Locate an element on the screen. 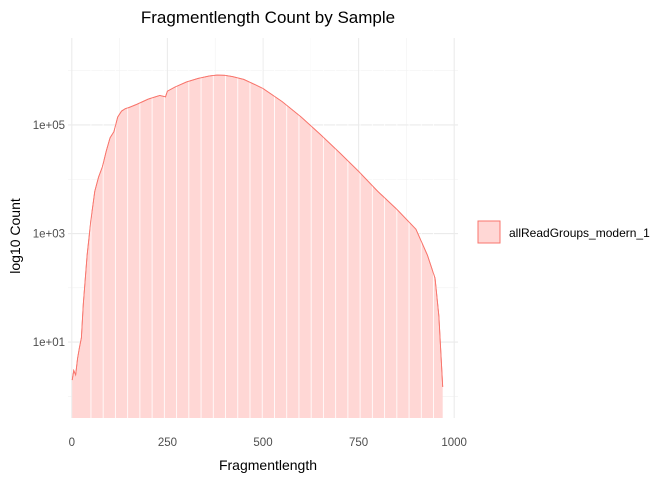  x-tick-label: 0 is located at coordinates (72, 443).